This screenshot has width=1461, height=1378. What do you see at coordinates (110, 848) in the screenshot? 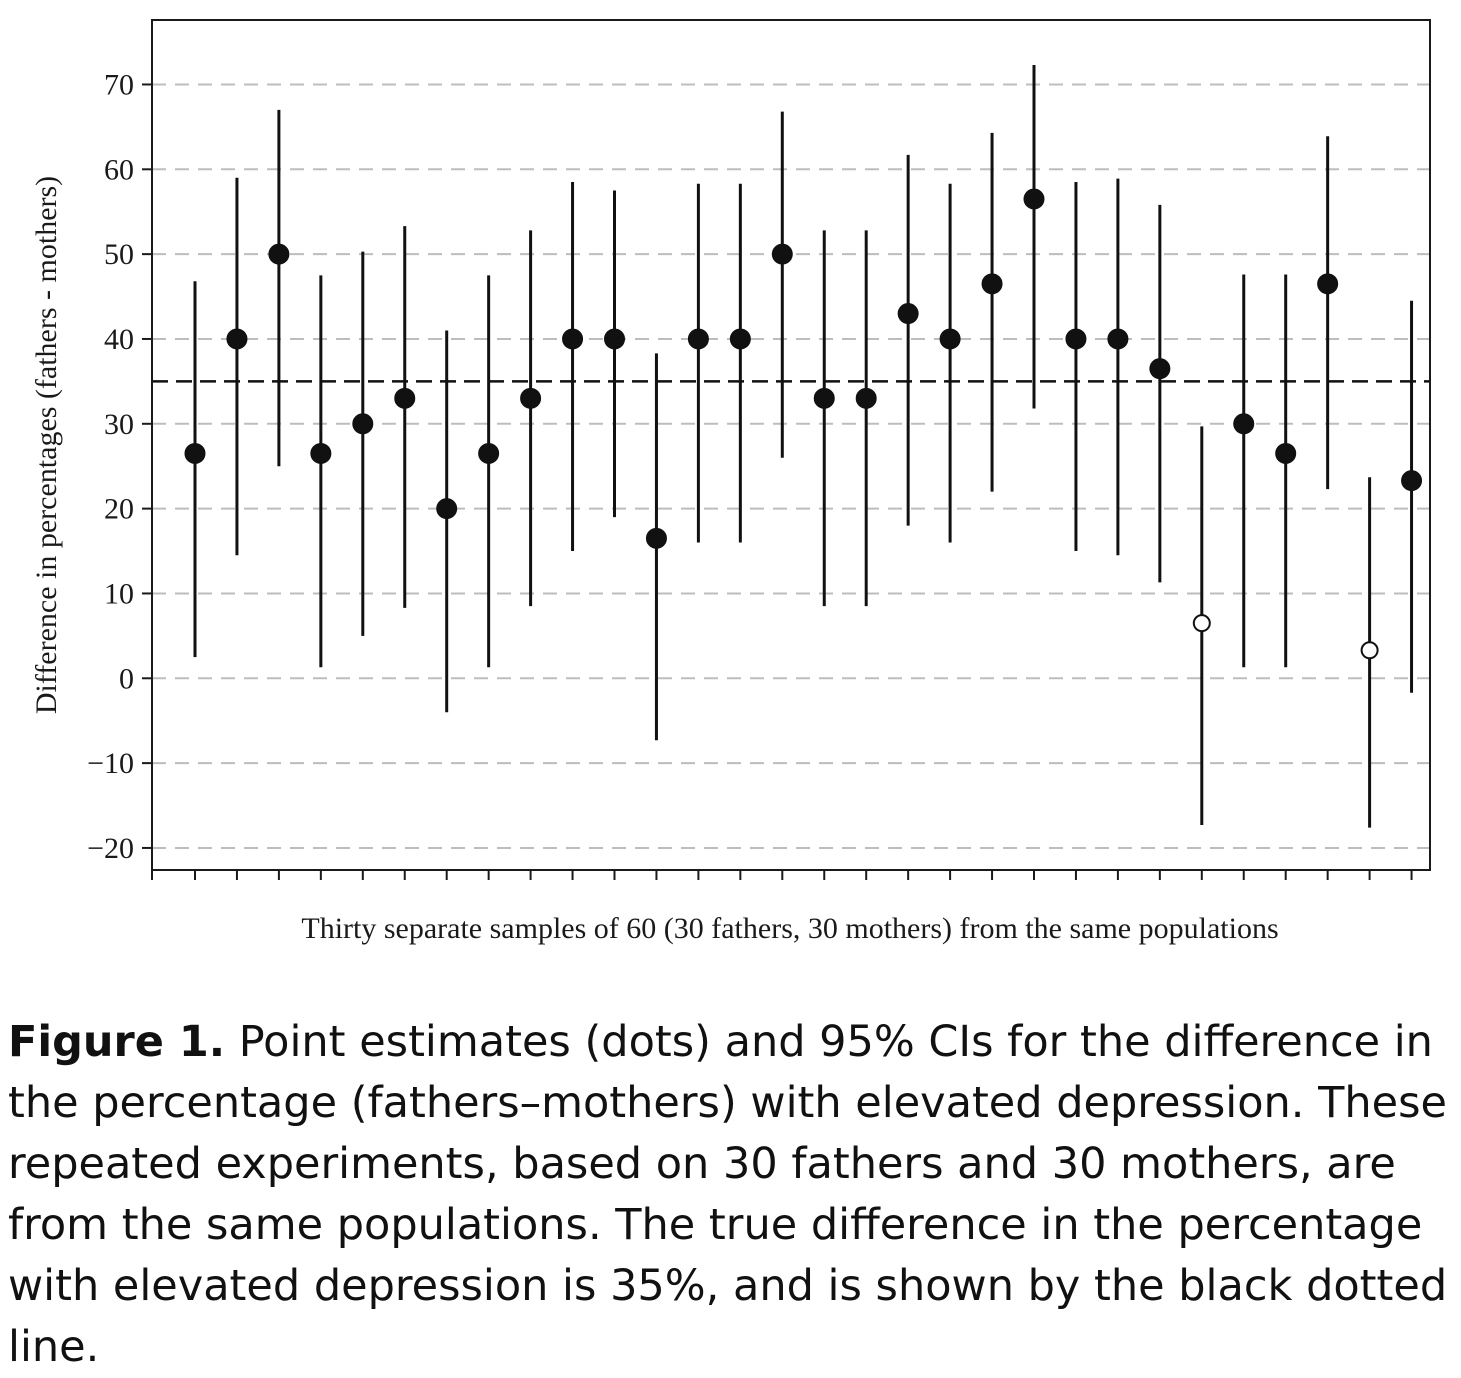
I see `y-tick-label: −20` at bounding box center [110, 848].